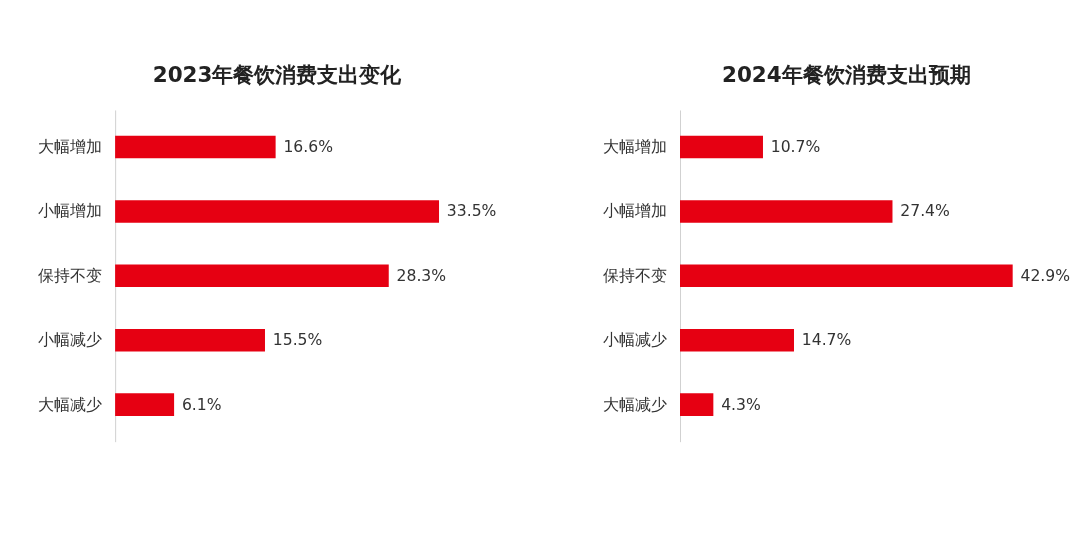 Image resolution: width=1080 pixels, height=554 pixels. What do you see at coordinates (277, 74) in the screenshot?
I see `chart-title: 2023年餐饮消费支出变化` at bounding box center [277, 74].